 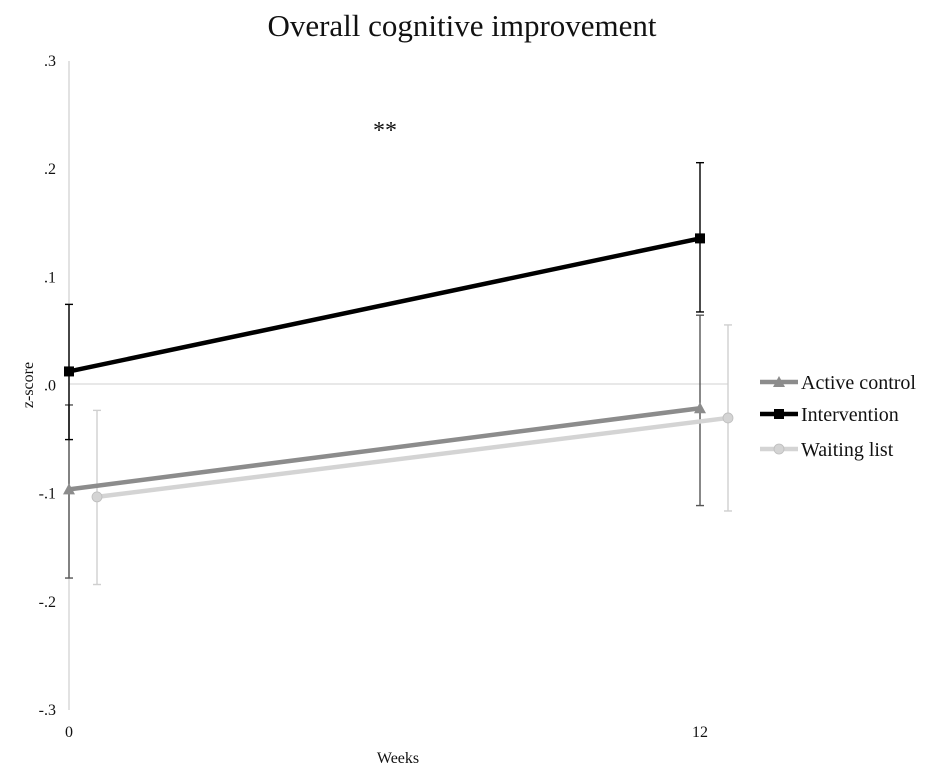 I want to click on y-tick-label: -.3, so click(x=47, y=710).